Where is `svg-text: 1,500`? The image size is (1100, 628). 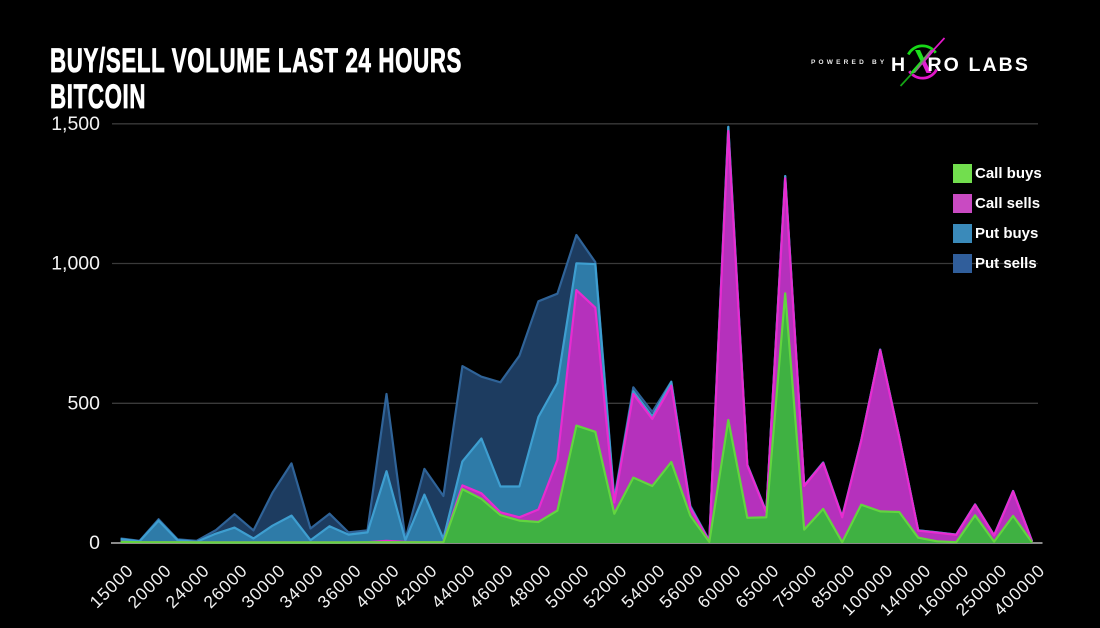
svg-text: 1,500 is located at coordinates (75, 124).